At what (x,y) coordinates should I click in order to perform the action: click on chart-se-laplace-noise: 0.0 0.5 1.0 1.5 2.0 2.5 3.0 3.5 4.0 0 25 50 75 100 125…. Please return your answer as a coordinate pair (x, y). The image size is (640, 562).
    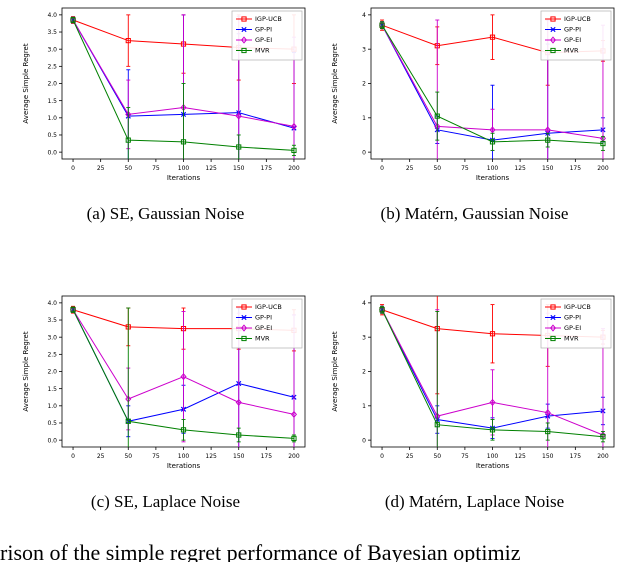
    Looking at the image, I should click on (164, 382).